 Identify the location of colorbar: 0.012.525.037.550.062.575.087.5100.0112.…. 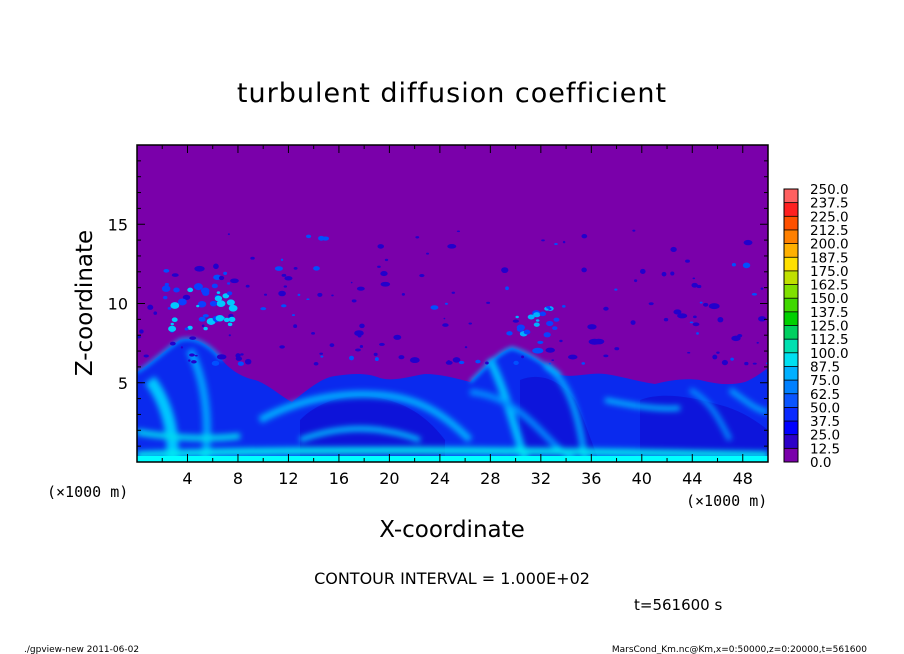
(816, 326).